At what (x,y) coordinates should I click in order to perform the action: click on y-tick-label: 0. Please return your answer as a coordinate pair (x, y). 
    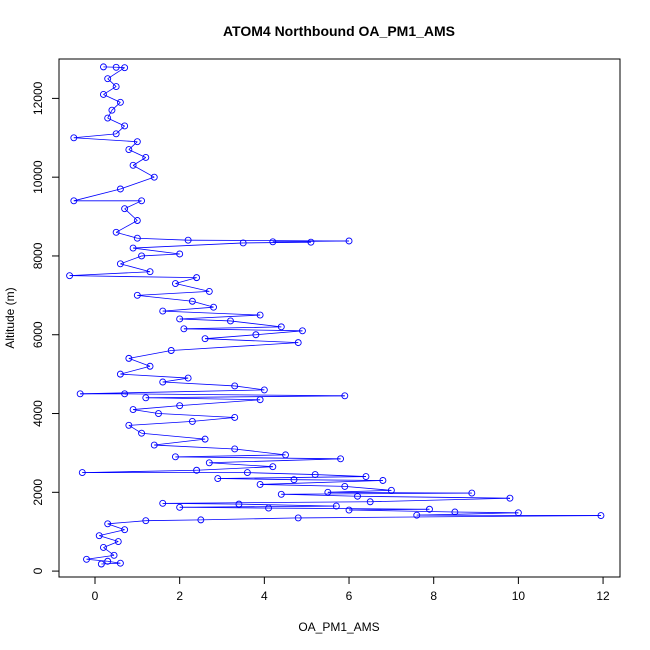
    Looking at the image, I should click on (38, 570).